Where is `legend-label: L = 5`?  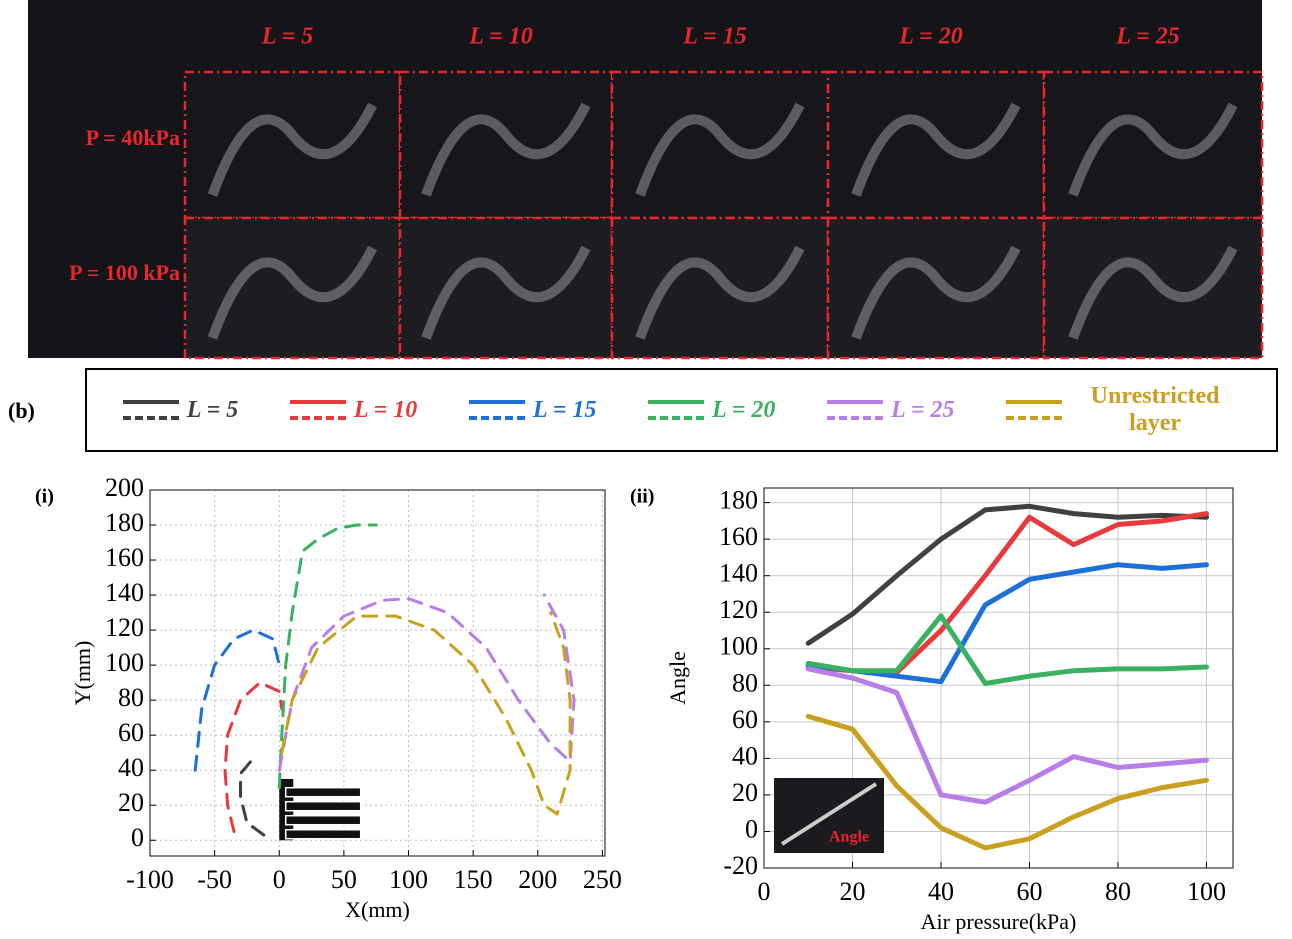
legend-label: L = 5 is located at coordinates (212, 409).